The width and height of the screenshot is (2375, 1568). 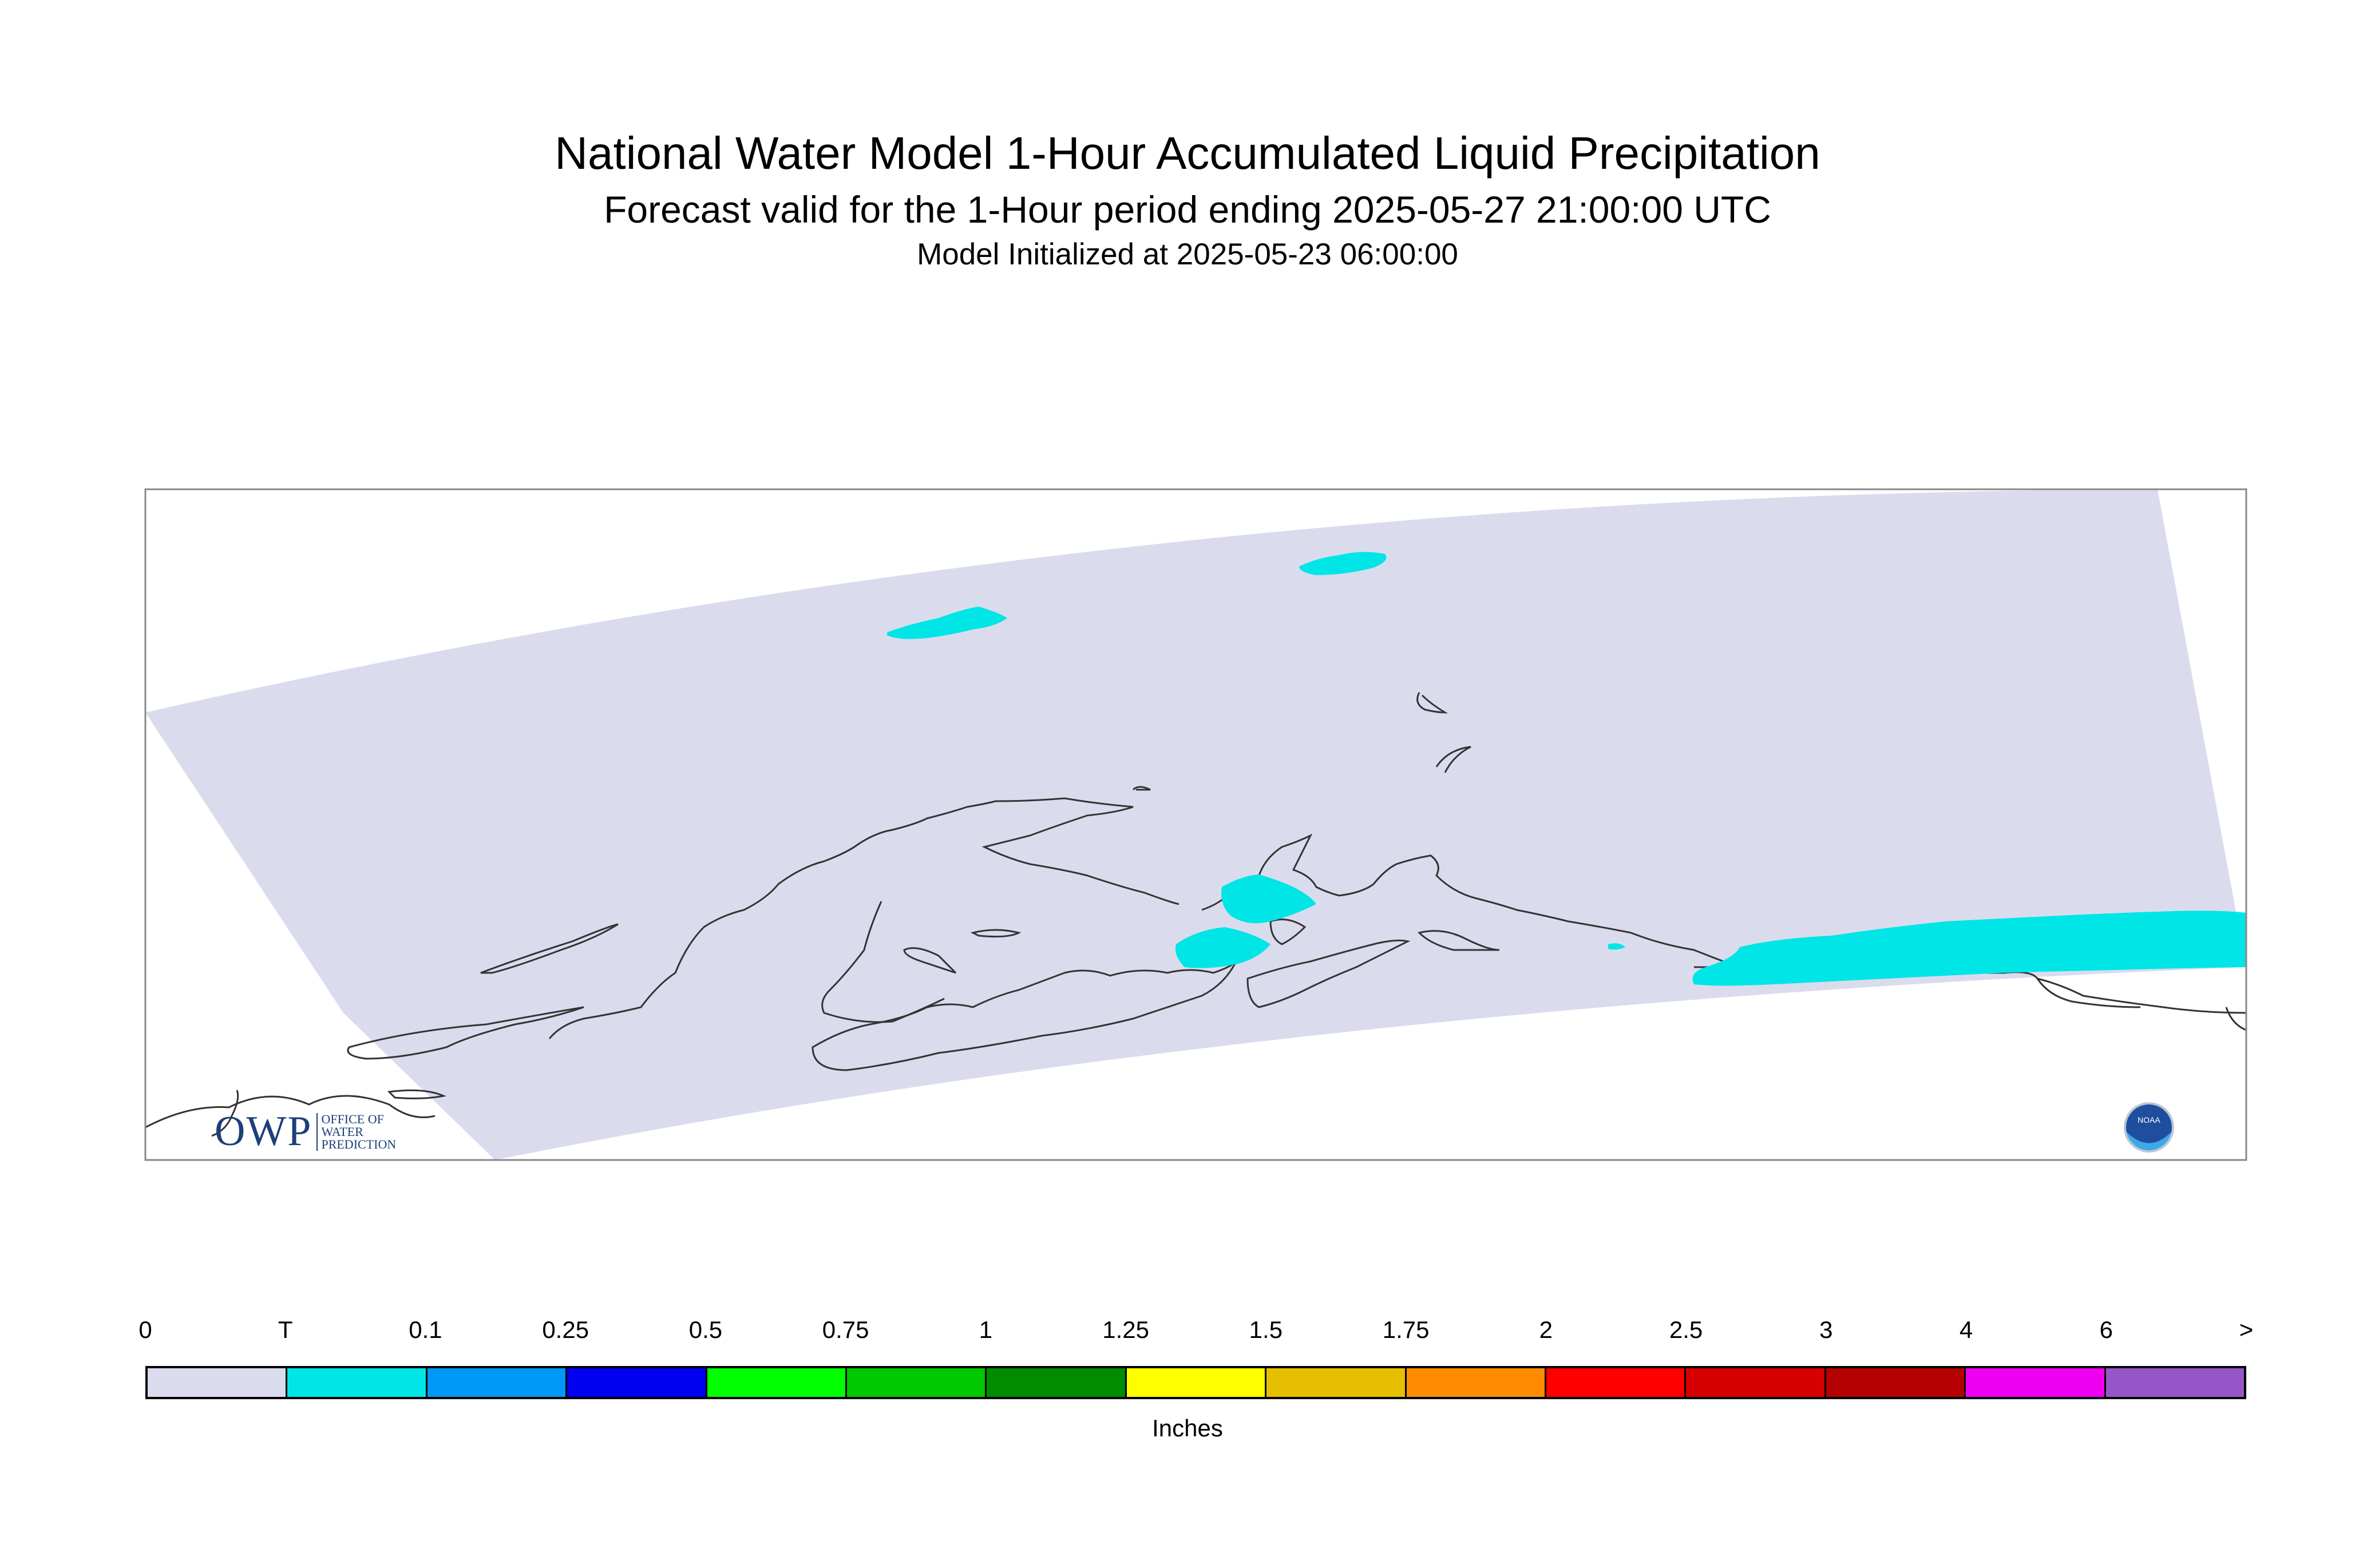 I want to click on legend-tick-label: 1, so click(x=986, y=1329).